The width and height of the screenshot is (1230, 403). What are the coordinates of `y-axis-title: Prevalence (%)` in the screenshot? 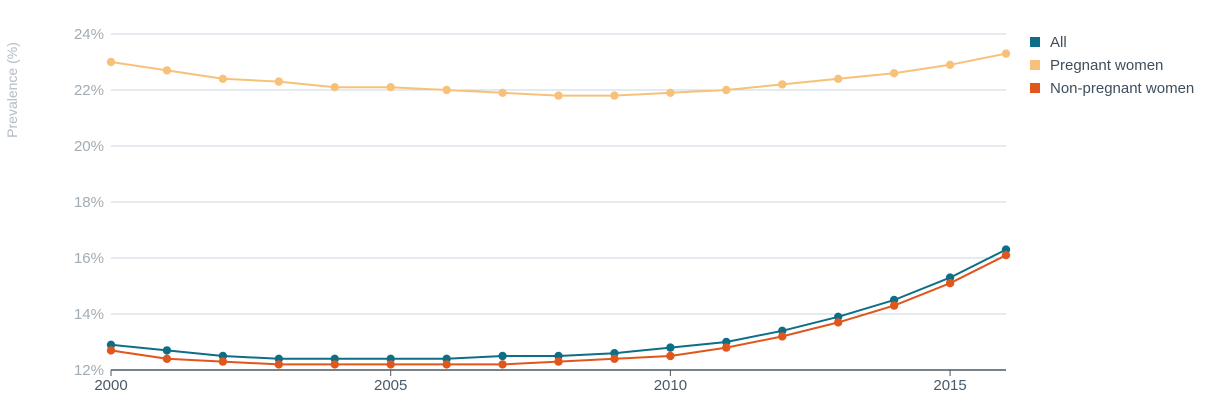 It's located at (12, 90).